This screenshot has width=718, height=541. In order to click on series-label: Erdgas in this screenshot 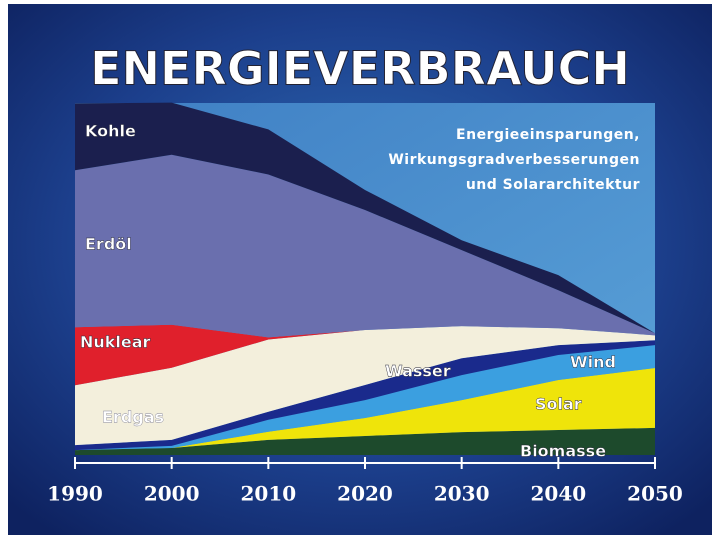, I will do `click(133, 417)`.